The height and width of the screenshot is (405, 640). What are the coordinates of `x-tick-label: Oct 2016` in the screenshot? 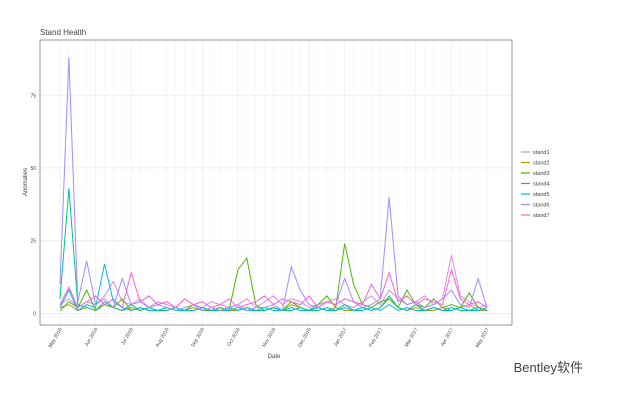 It's located at (233, 337).